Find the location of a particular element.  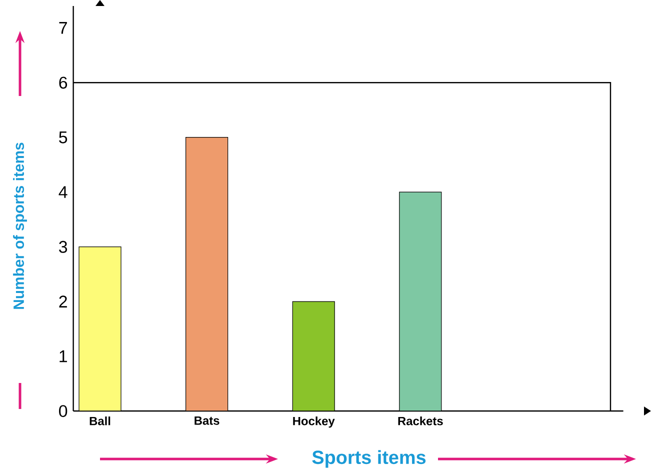

y-tick-label: 2 is located at coordinates (63, 302).